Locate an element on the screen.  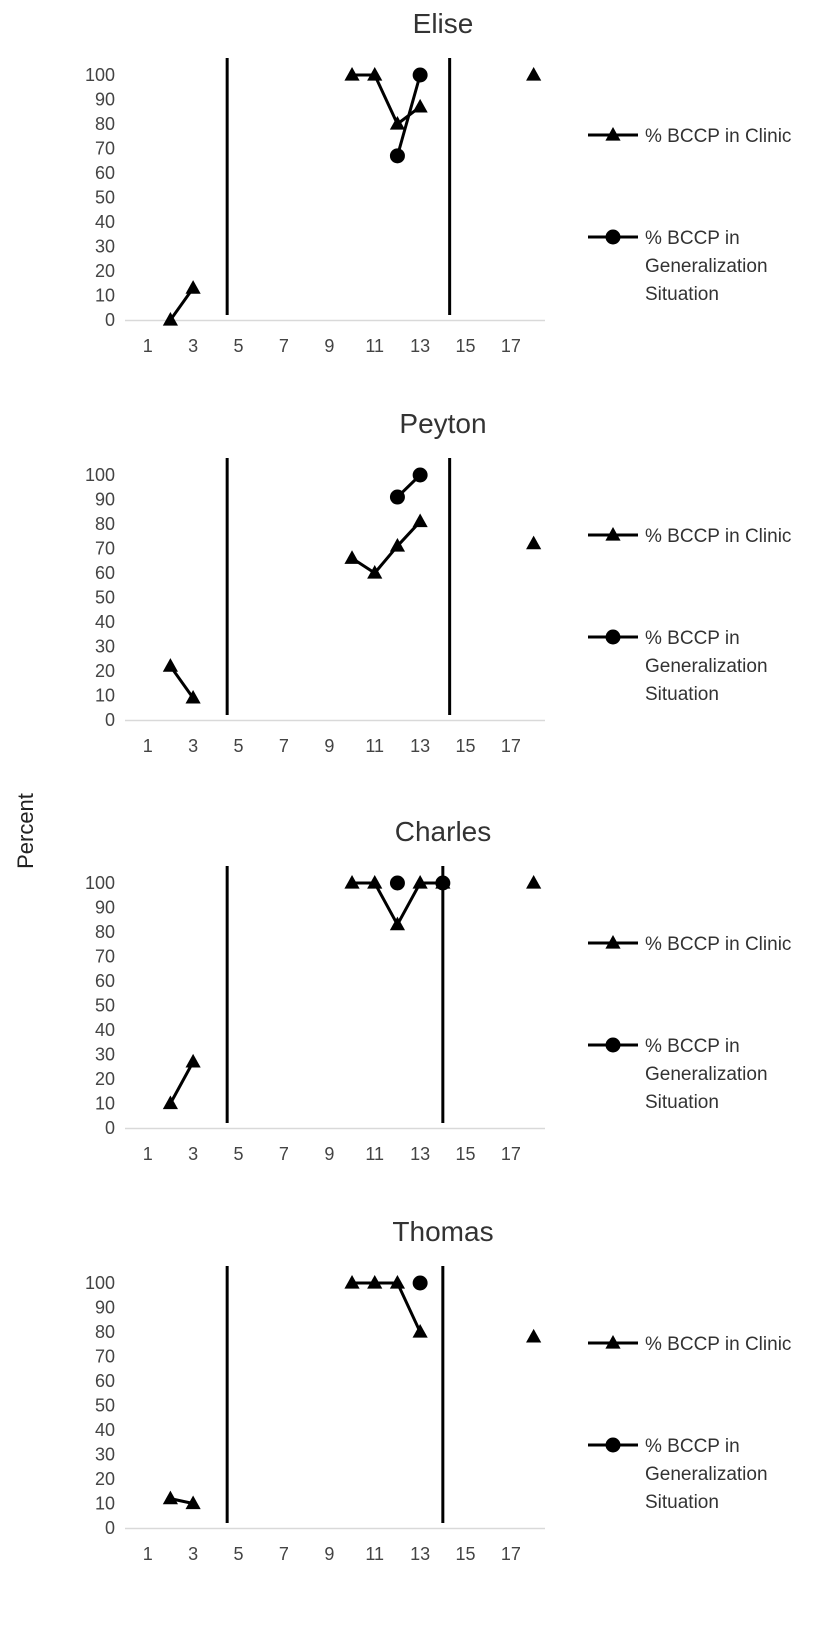
series-generalization is located at coordinates (408, 115).